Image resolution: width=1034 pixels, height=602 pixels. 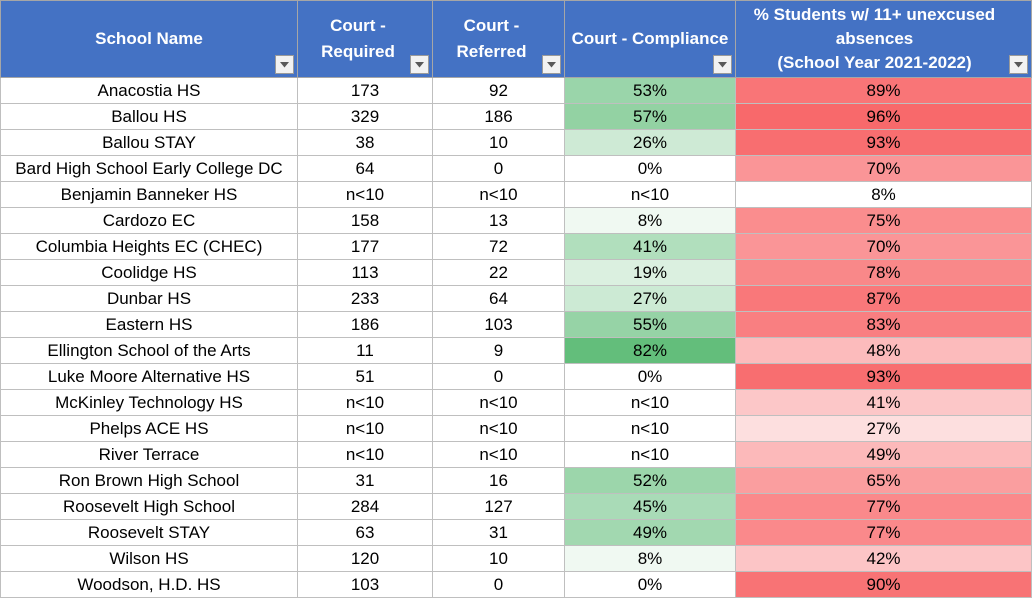 What do you see at coordinates (498, 480) in the screenshot?
I see `cell-court-referred: 16` at bounding box center [498, 480].